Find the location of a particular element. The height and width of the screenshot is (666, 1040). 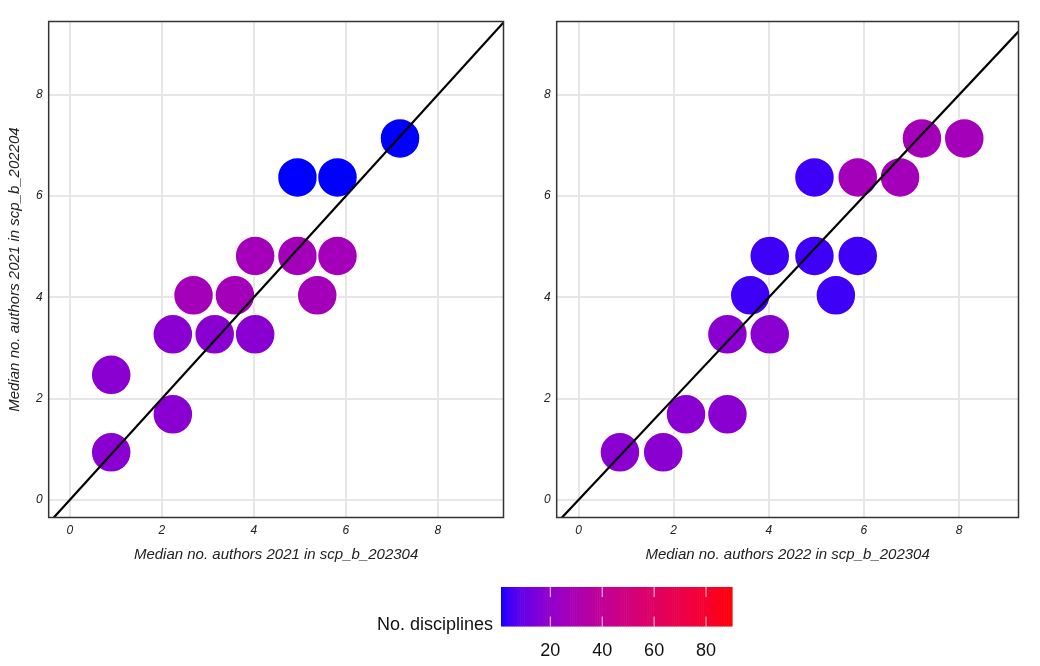

color-bar-label: 60 is located at coordinates (654, 650).